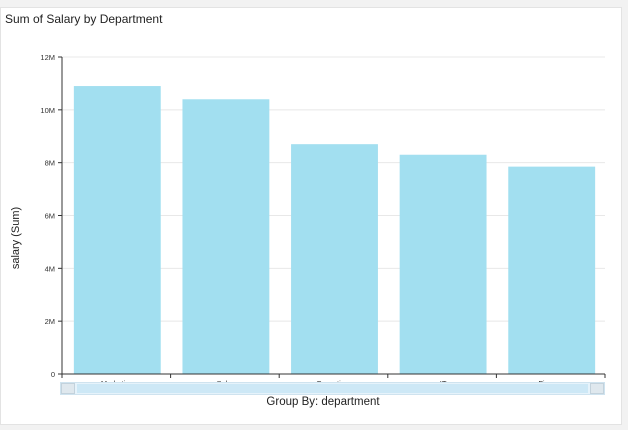  Describe the element at coordinates (50, 321) in the screenshot. I see `y-tick-label: 2M` at that location.